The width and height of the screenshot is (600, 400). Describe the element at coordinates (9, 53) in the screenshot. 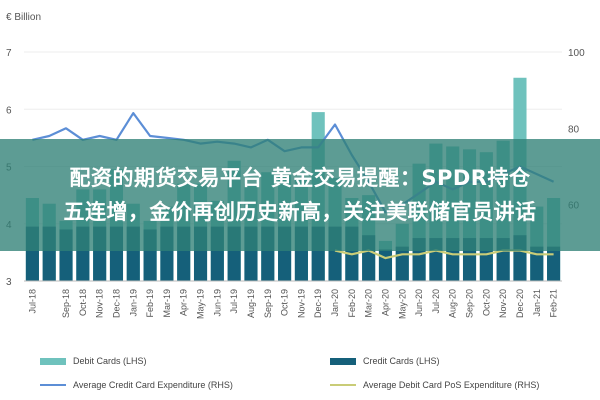

I see `y-left-tick-label: 7` at that location.